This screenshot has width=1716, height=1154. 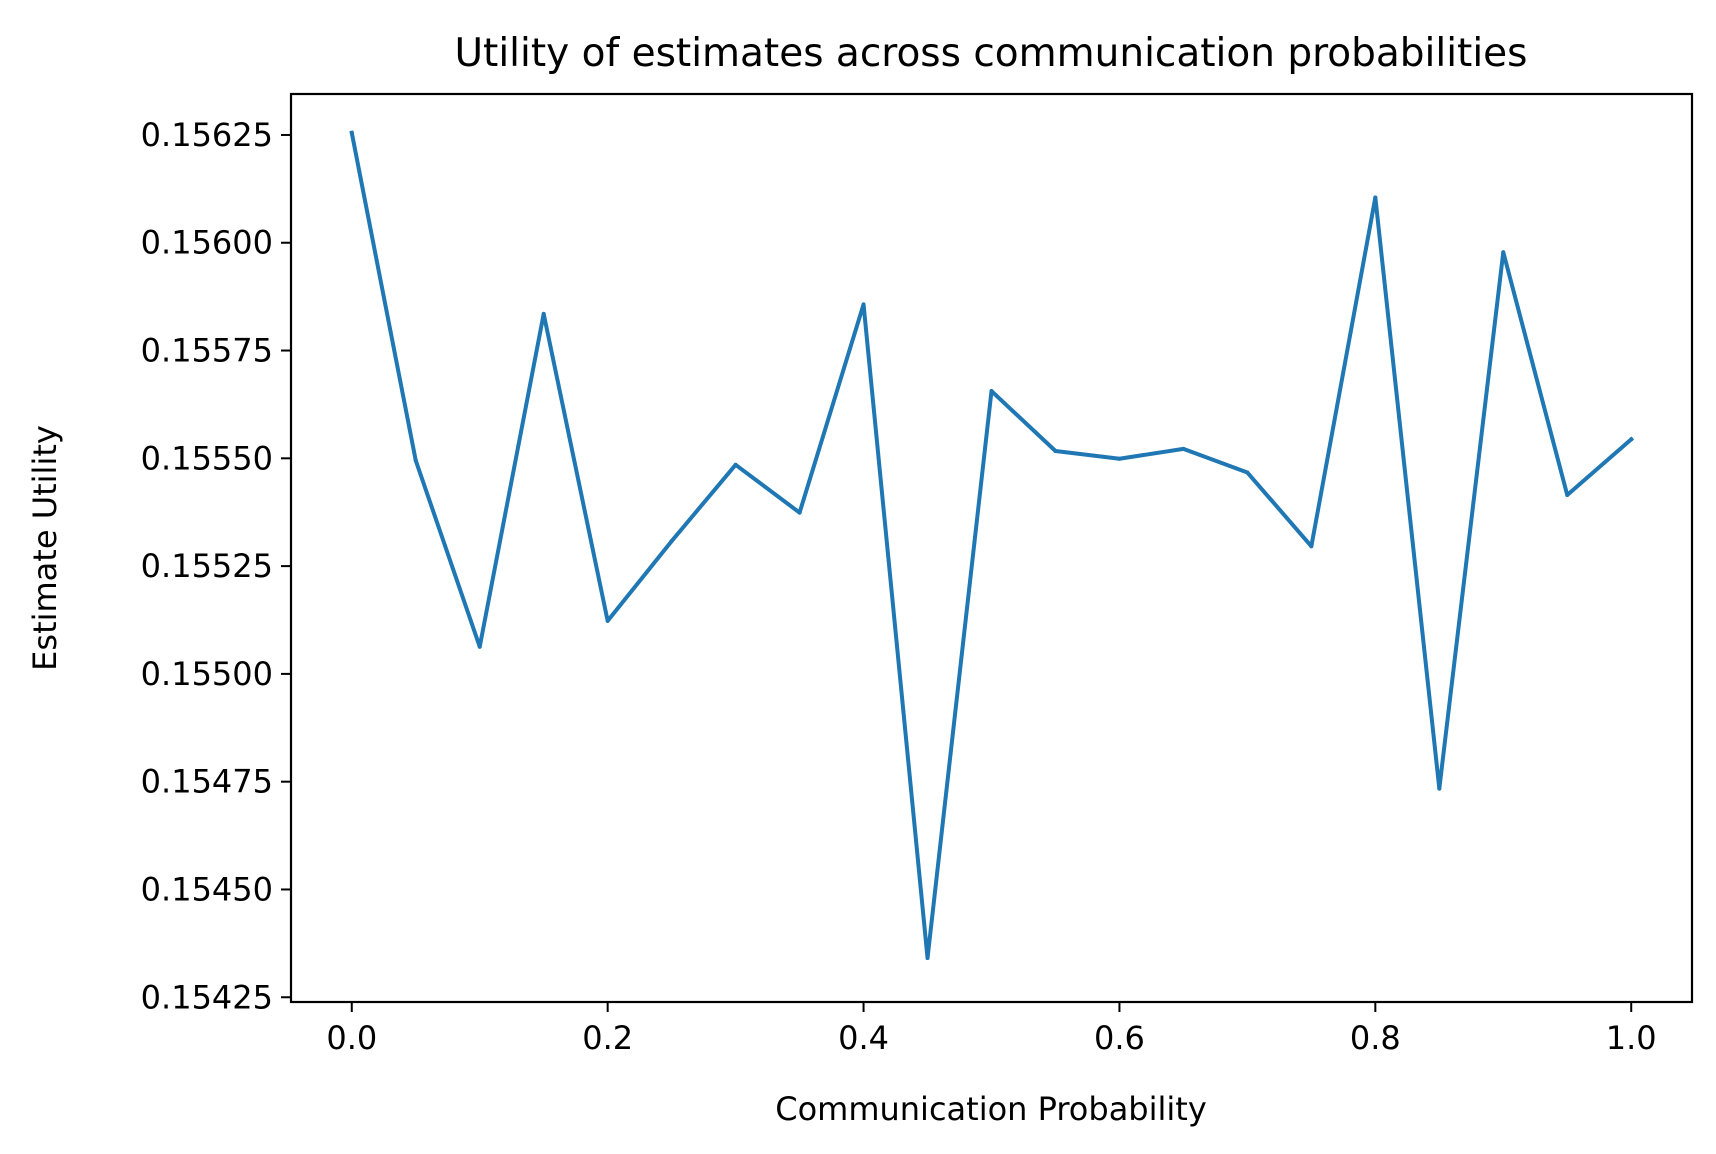 I want to click on y-tick-label: 0.15450, so click(x=207, y=889).